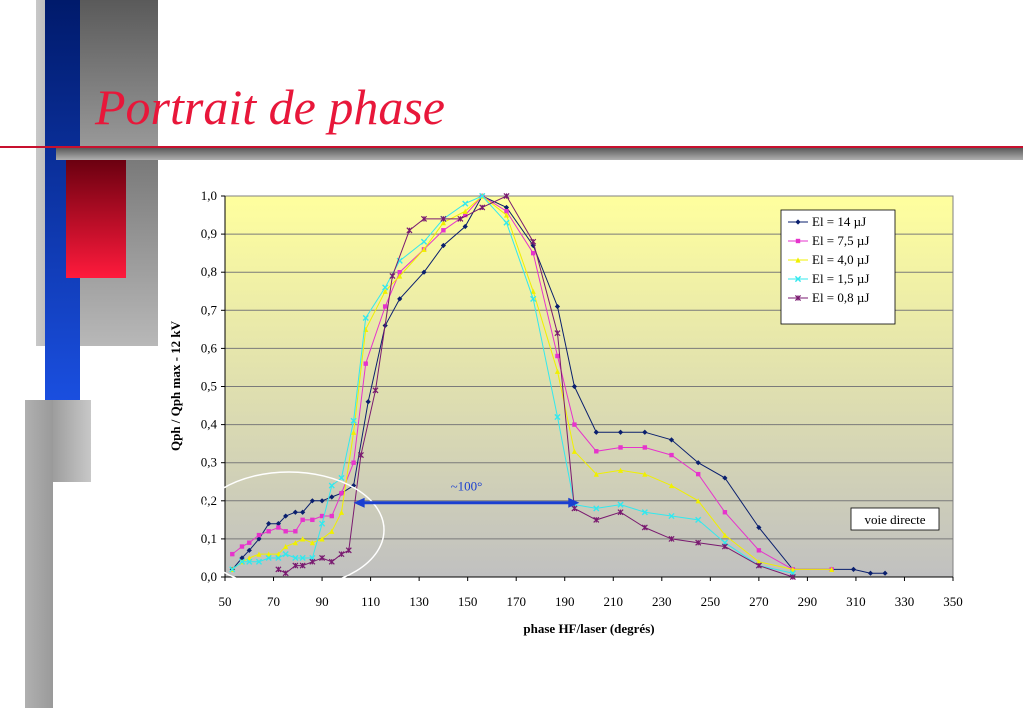 The height and width of the screenshot is (708, 1023). Describe the element at coordinates (905, 601) in the screenshot. I see `x-tick-label: 330` at that location.